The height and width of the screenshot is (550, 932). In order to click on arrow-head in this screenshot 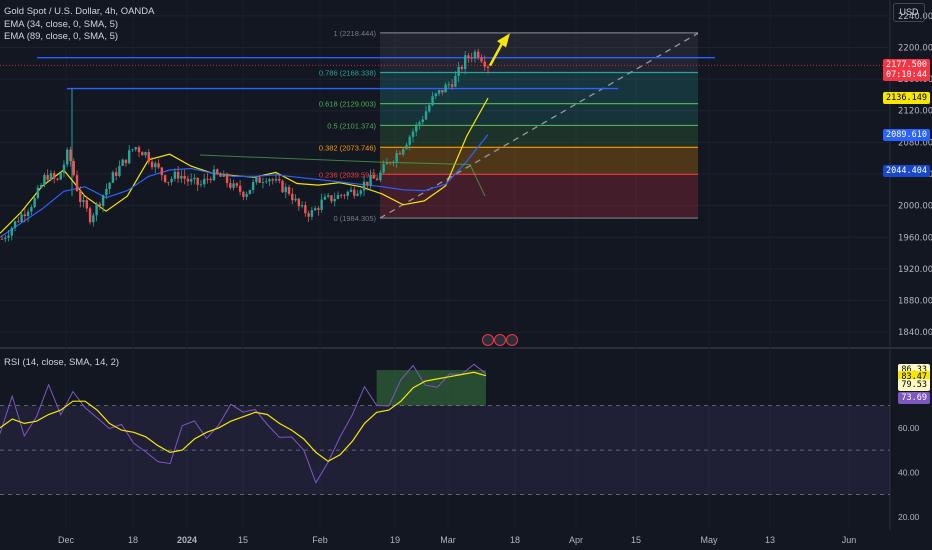, I will do `click(503, 40)`.